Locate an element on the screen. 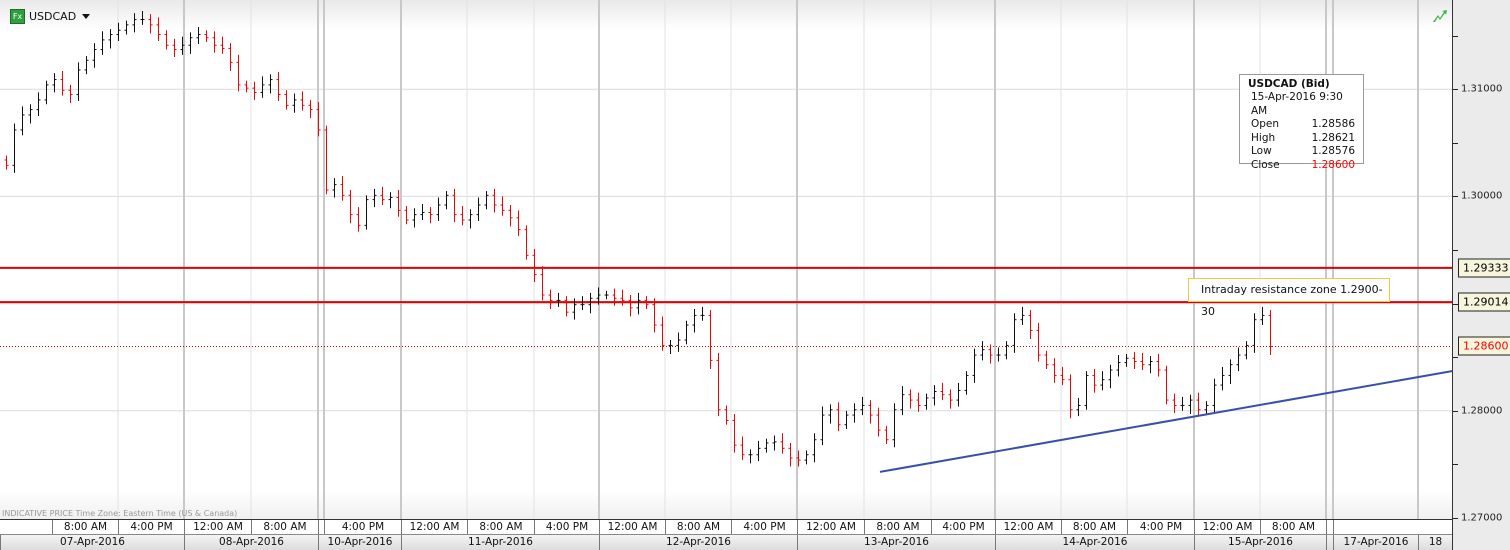 This screenshot has height=550, width=1510. y-tick-label: 1.27000 is located at coordinates (1482, 518).